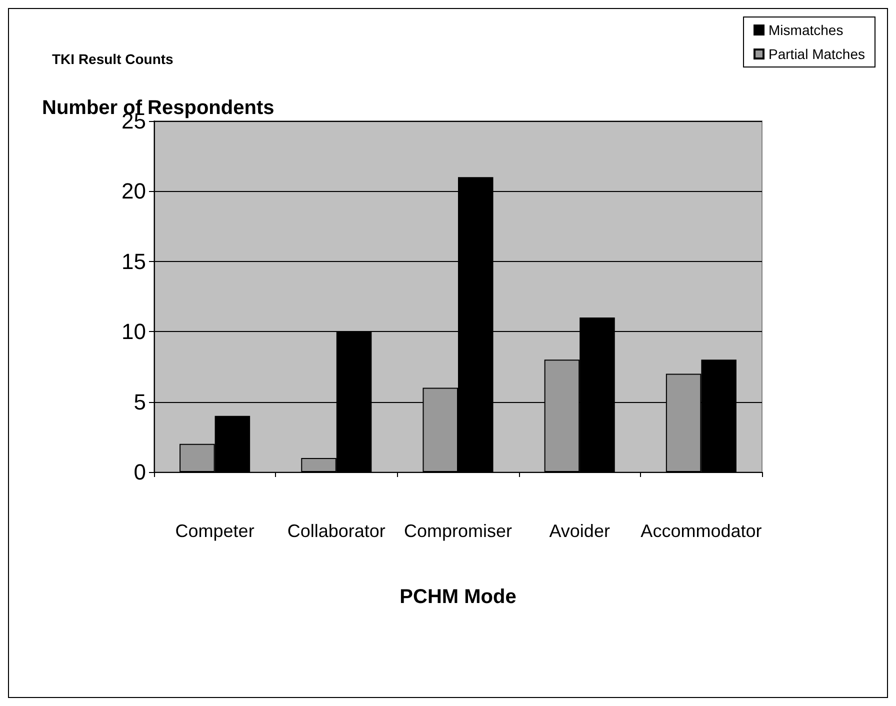  What do you see at coordinates (113, 59) in the screenshot?
I see `chart-title: TKI Result Counts` at bounding box center [113, 59].